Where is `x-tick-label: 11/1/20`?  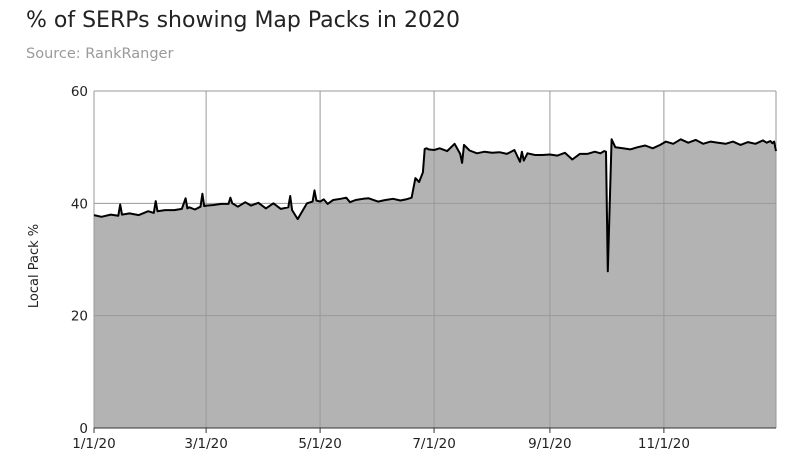
x-tick-label: 11/1/20 is located at coordinates (664, 444).